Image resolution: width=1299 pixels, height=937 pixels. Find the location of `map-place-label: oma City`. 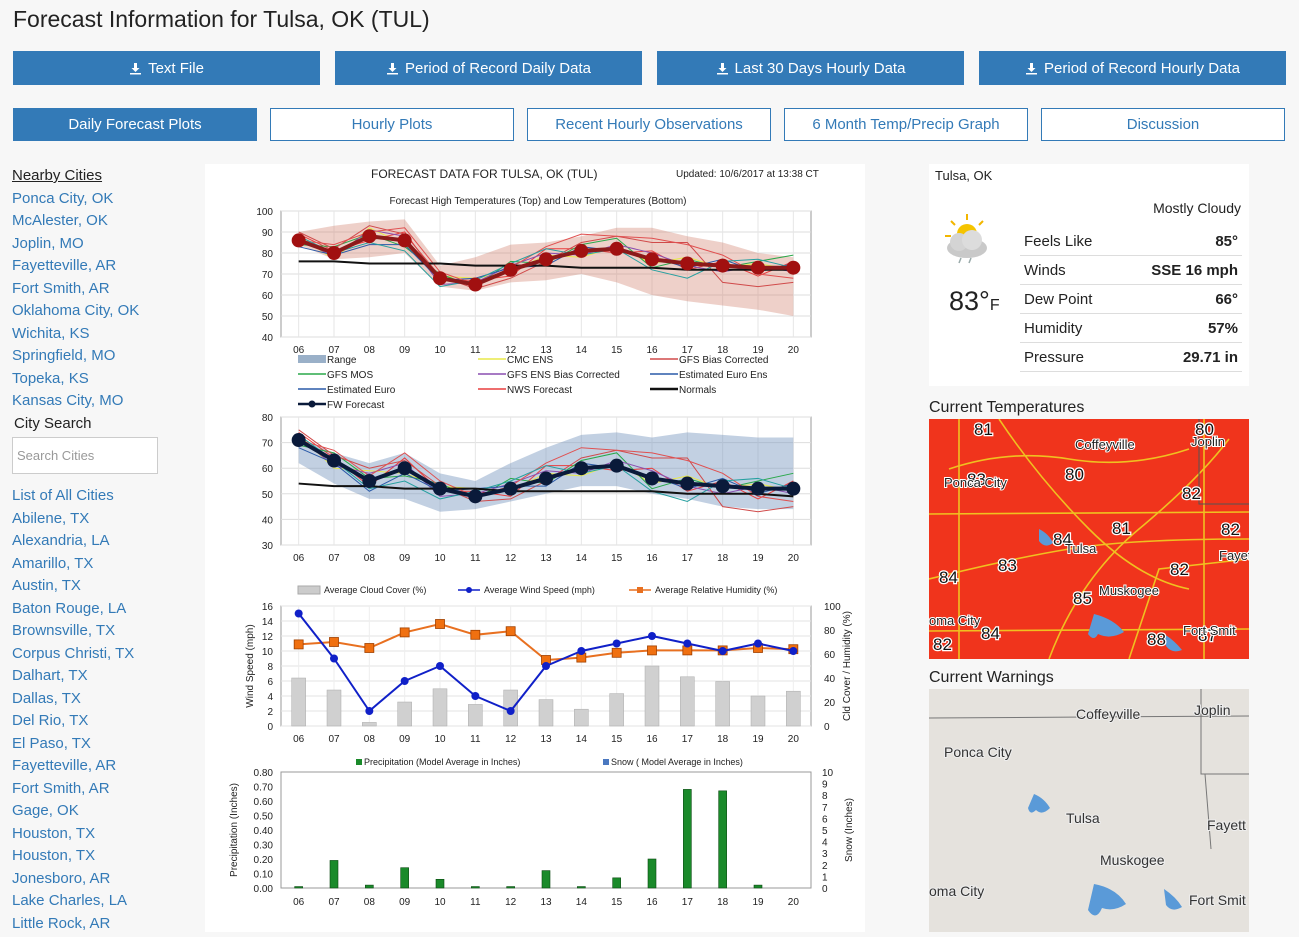

map-place-label: oma City is located at coordinates (955, 620).